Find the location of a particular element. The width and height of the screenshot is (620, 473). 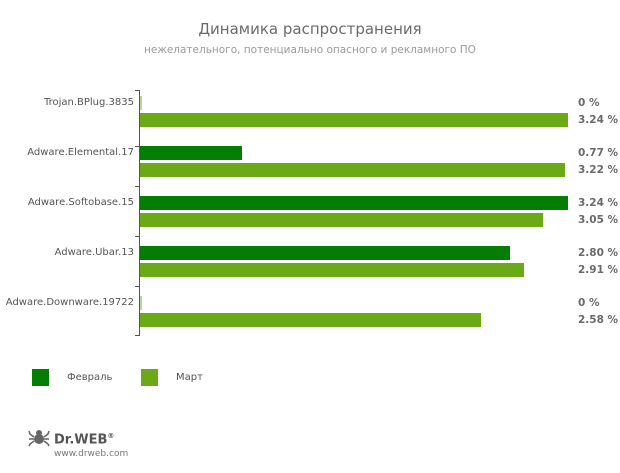

value-label-mar: 2.91 % is located at coordinates (598, 270).